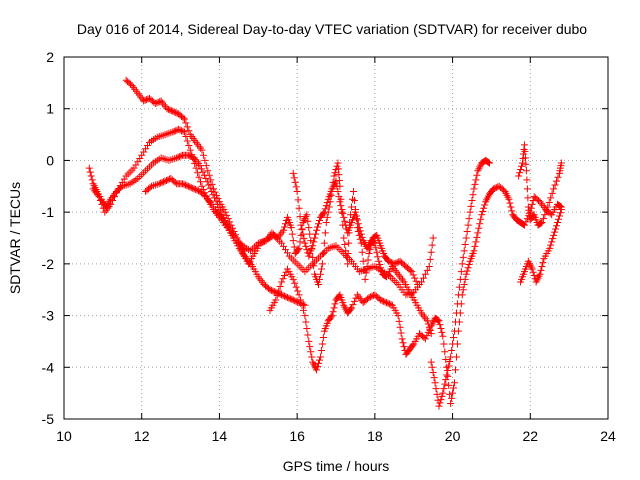 Image resolution: width=640 pixels, height=480 pixels. I want to click on series-track-d, so click(195, 215).